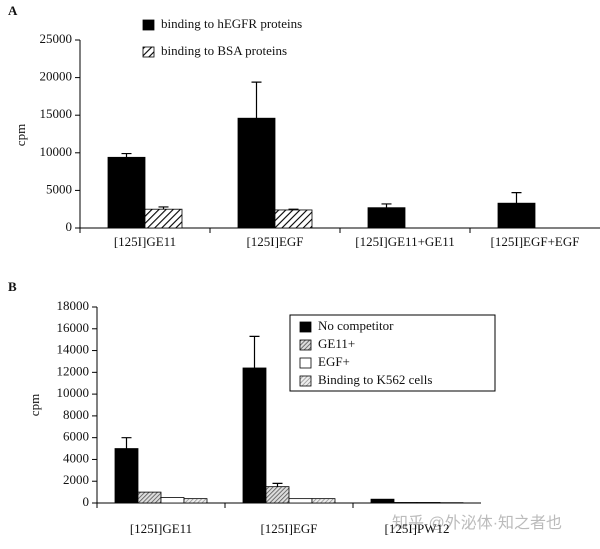 Image resolution: width=600 pixels, height=549 pixels. What do you see at coordinates (356, 325) in the screenshot?
I see `legend-label: No competitor` at bounding box center [356, 325].